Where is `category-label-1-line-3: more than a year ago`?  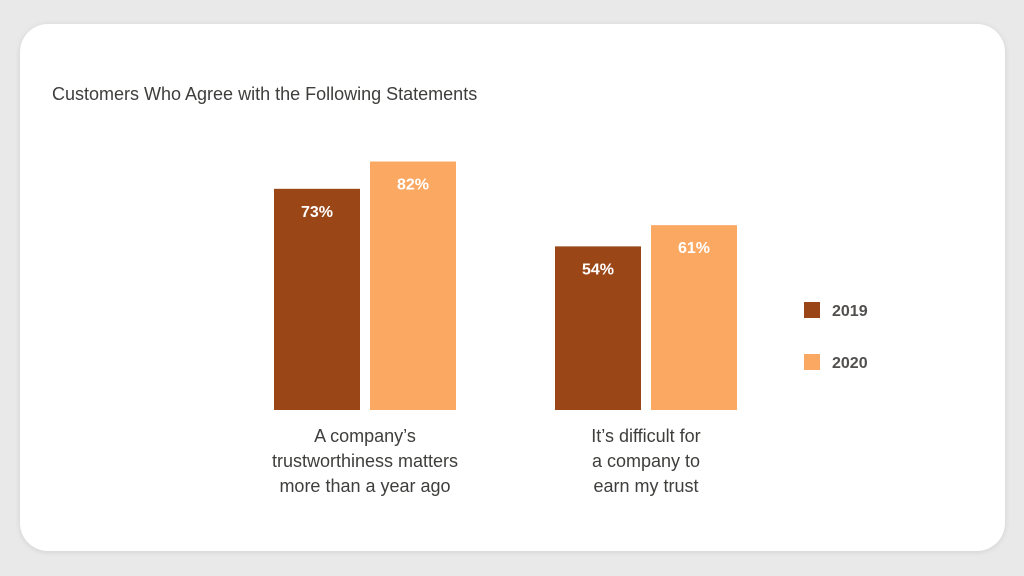 category-label-1-line-3: more than a year ago is located at coordinates (364, 486).